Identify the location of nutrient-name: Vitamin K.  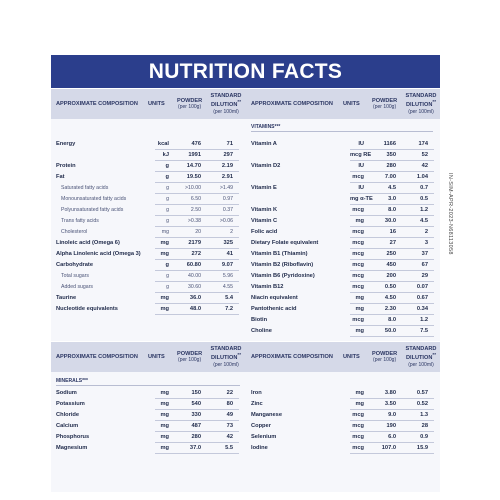
(264, 210).